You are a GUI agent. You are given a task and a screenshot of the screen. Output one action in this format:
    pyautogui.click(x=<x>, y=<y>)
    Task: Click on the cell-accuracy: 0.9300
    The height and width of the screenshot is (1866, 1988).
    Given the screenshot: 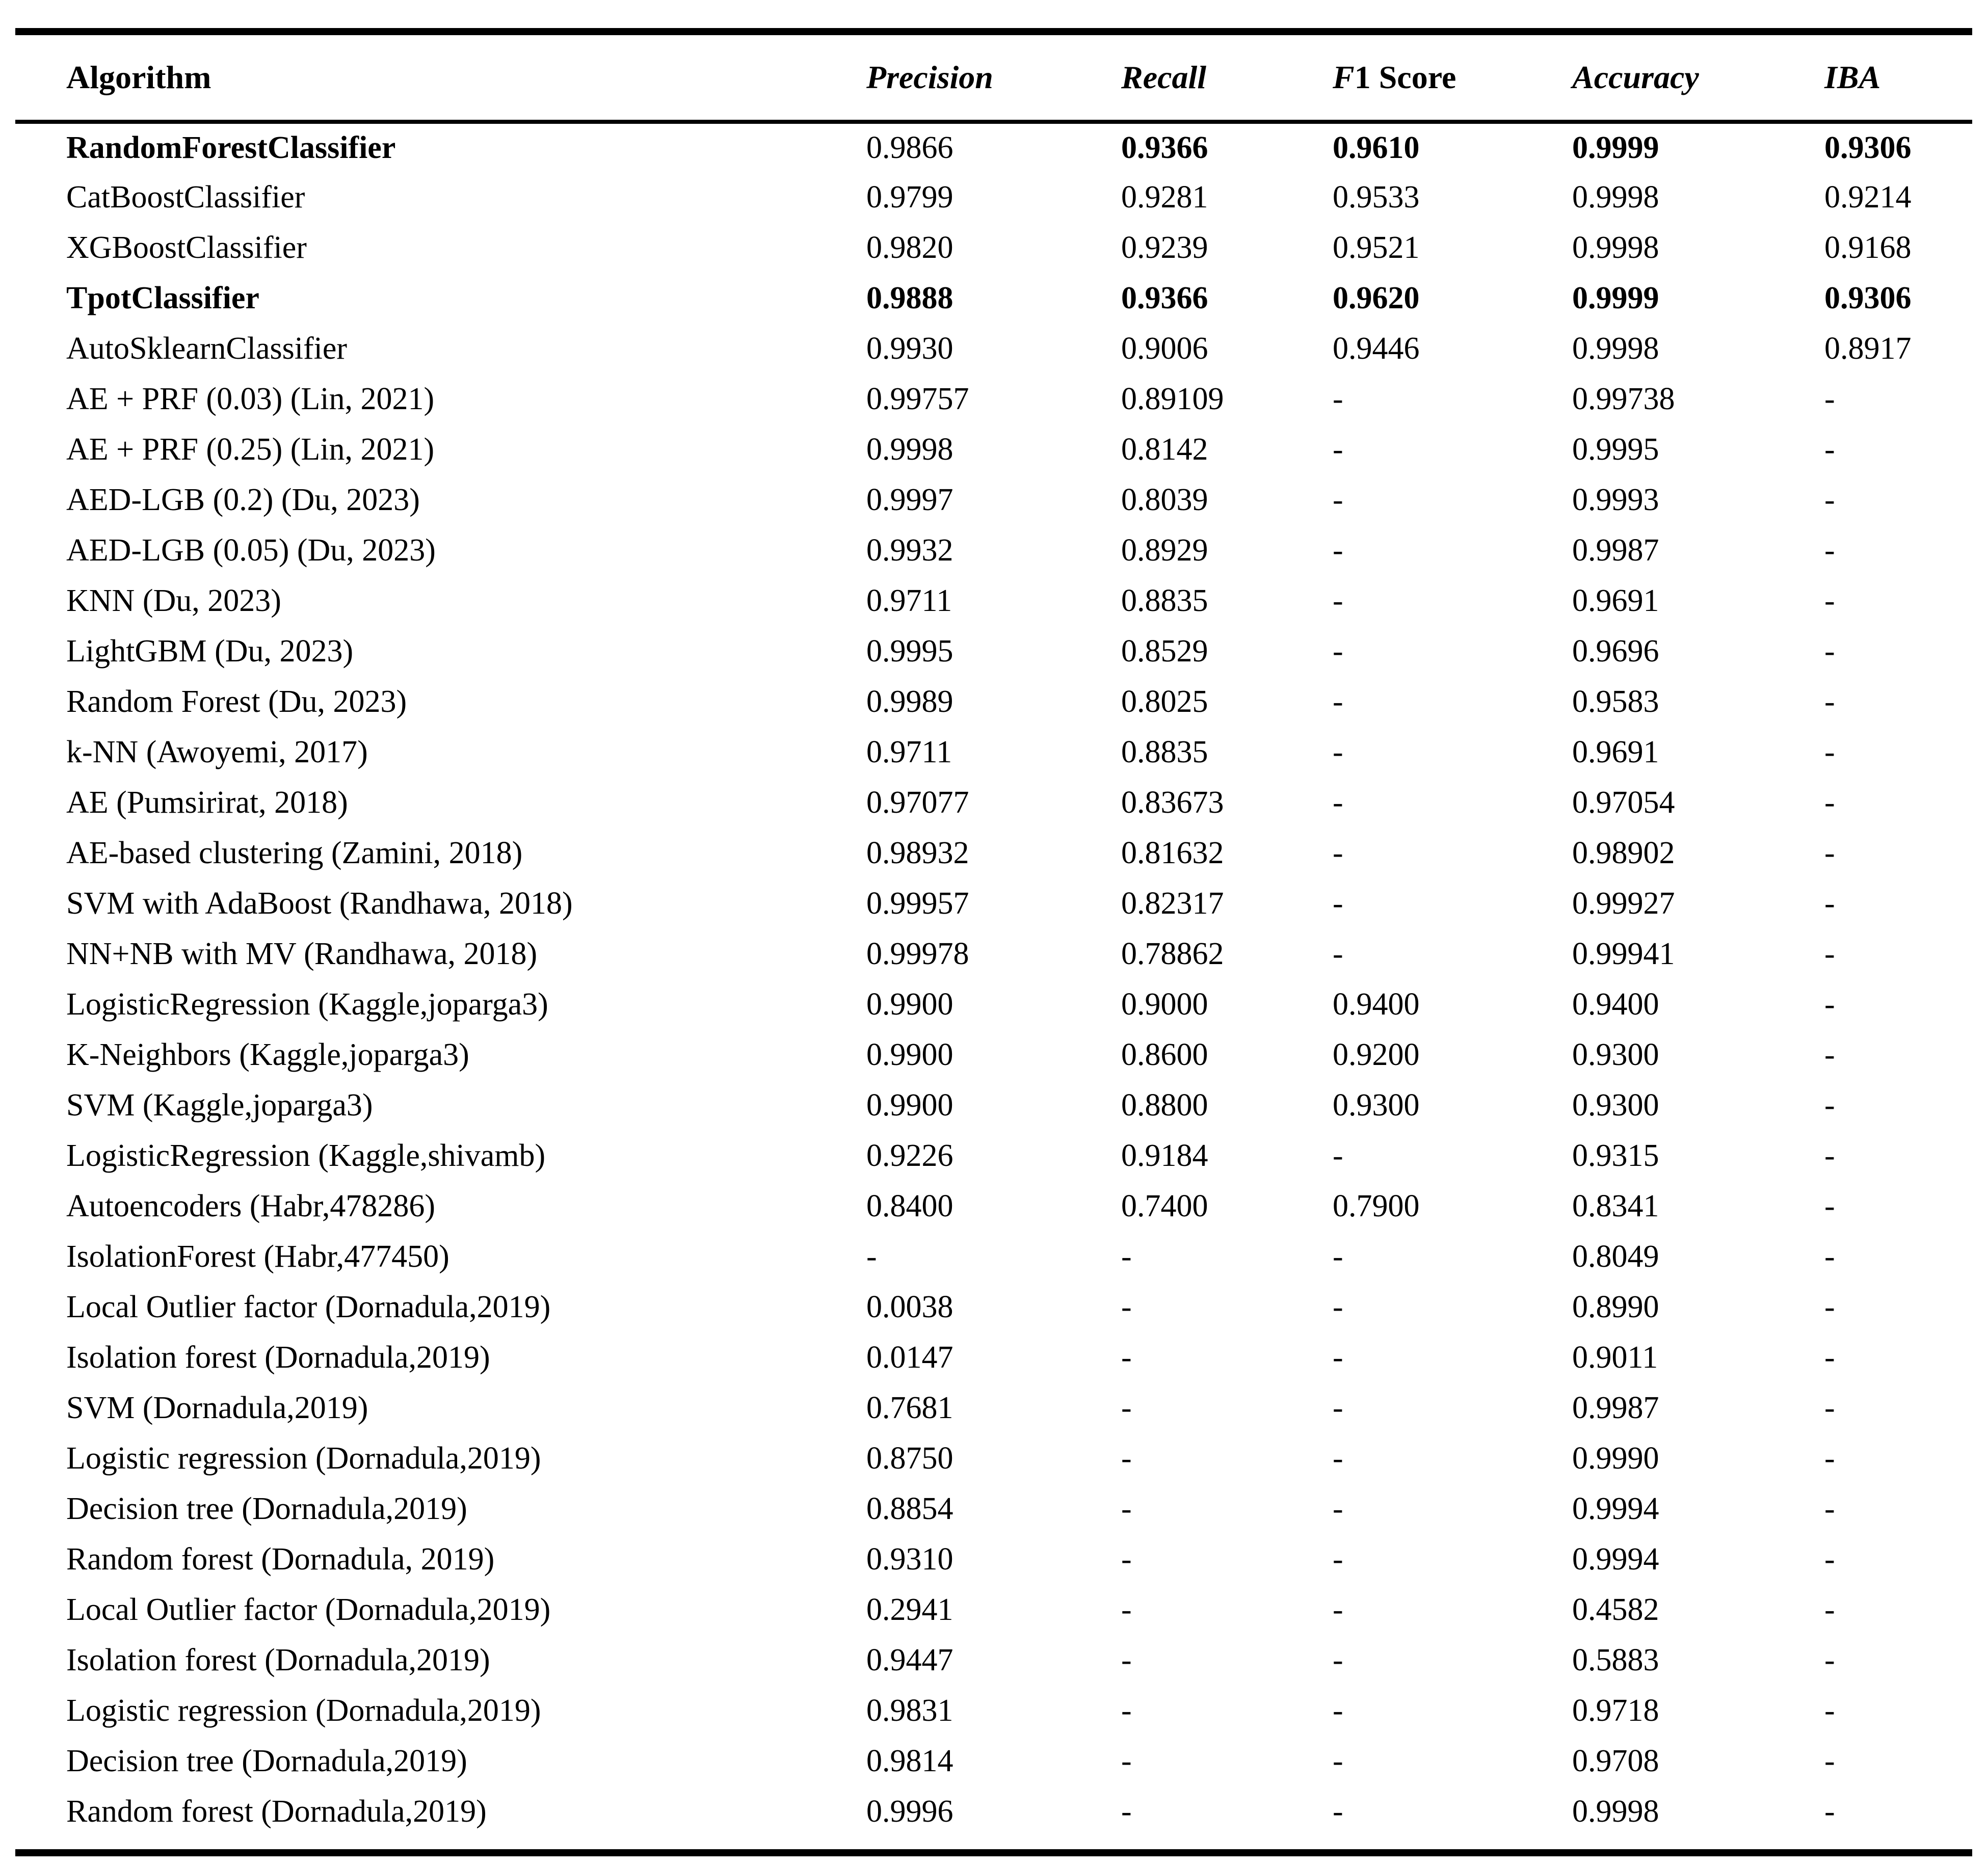 What is the action you would take?
    pyautogui.click(x=1615, y=1105)
    